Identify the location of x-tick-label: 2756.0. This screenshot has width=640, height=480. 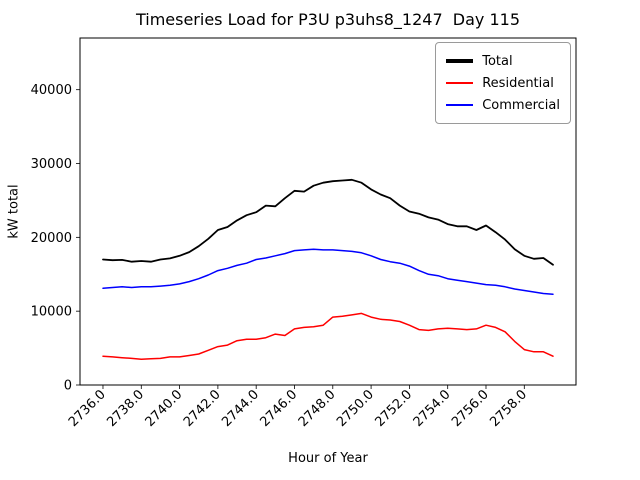
(470, 408).